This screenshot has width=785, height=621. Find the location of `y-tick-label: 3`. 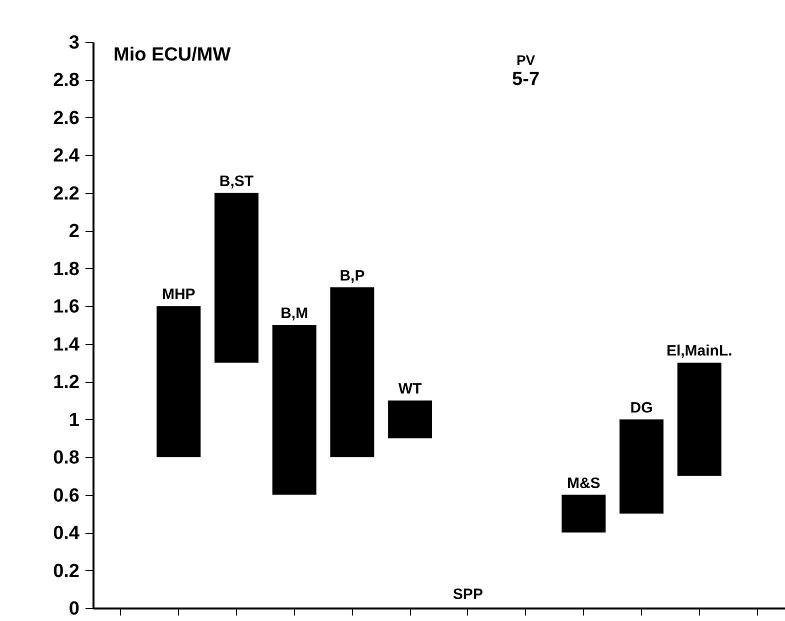

y-tick-label: 3 is located at coordinates (74, 43).